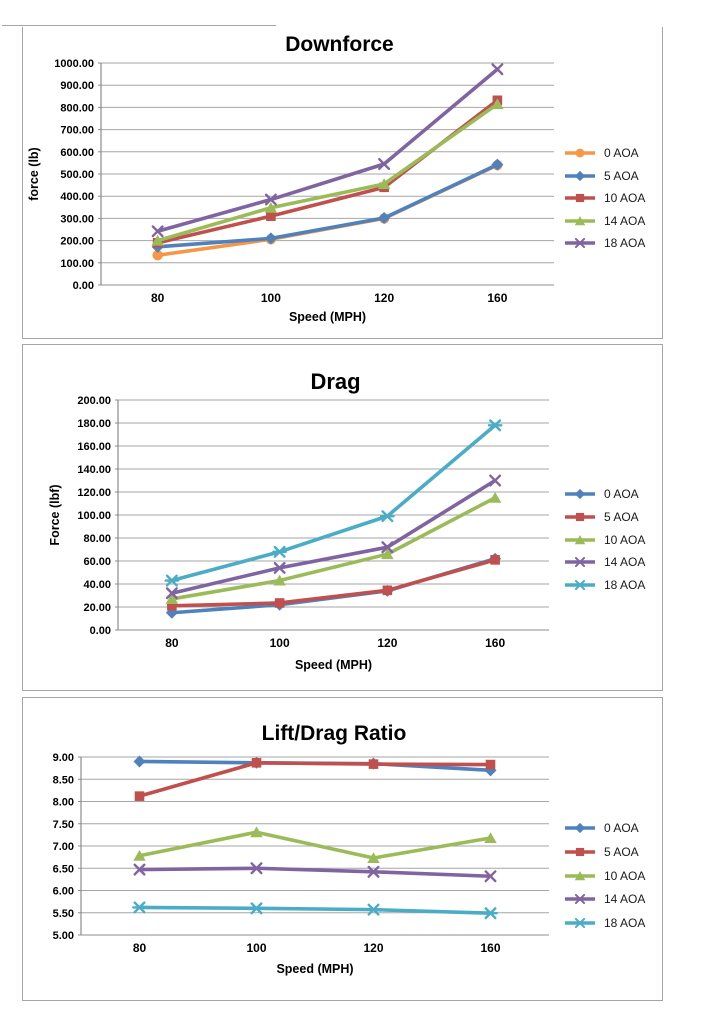 The height and width of the screenshot is (1017, 712). Describe the element at coordinates (63, 758) in the screenshot. I see `y-tick-label: 9.00` at that location.